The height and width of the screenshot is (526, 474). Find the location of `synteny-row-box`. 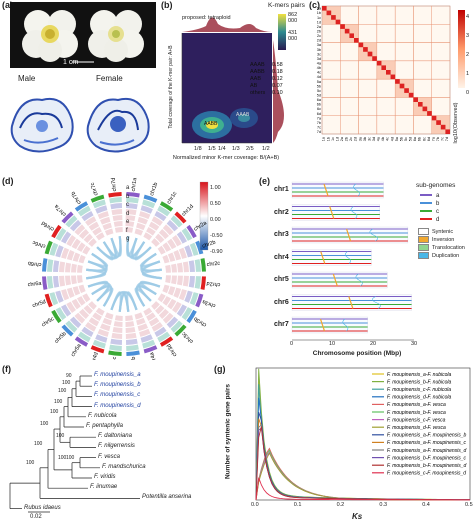

synteny-row-box is located at coordinates (351, 302).